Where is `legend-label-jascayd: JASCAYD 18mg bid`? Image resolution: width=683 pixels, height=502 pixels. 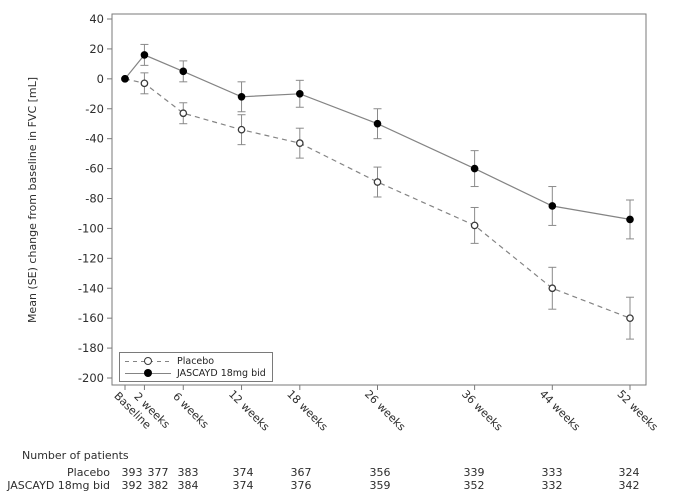 legend-label-jascayd: JASCAYD 18mg bid is located at coordinates (221, 373).